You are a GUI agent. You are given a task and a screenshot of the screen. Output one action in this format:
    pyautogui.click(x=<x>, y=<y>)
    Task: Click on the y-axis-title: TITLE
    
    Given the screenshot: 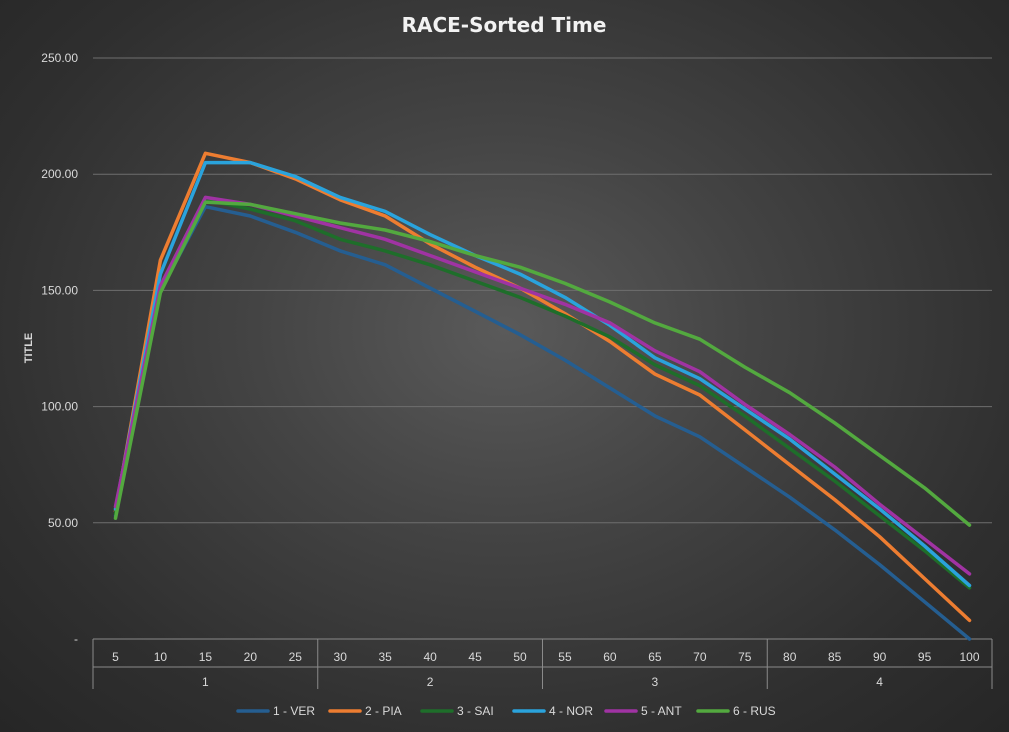 What is the action you would take?
    pyautogui.click(x=29, y=348)
    